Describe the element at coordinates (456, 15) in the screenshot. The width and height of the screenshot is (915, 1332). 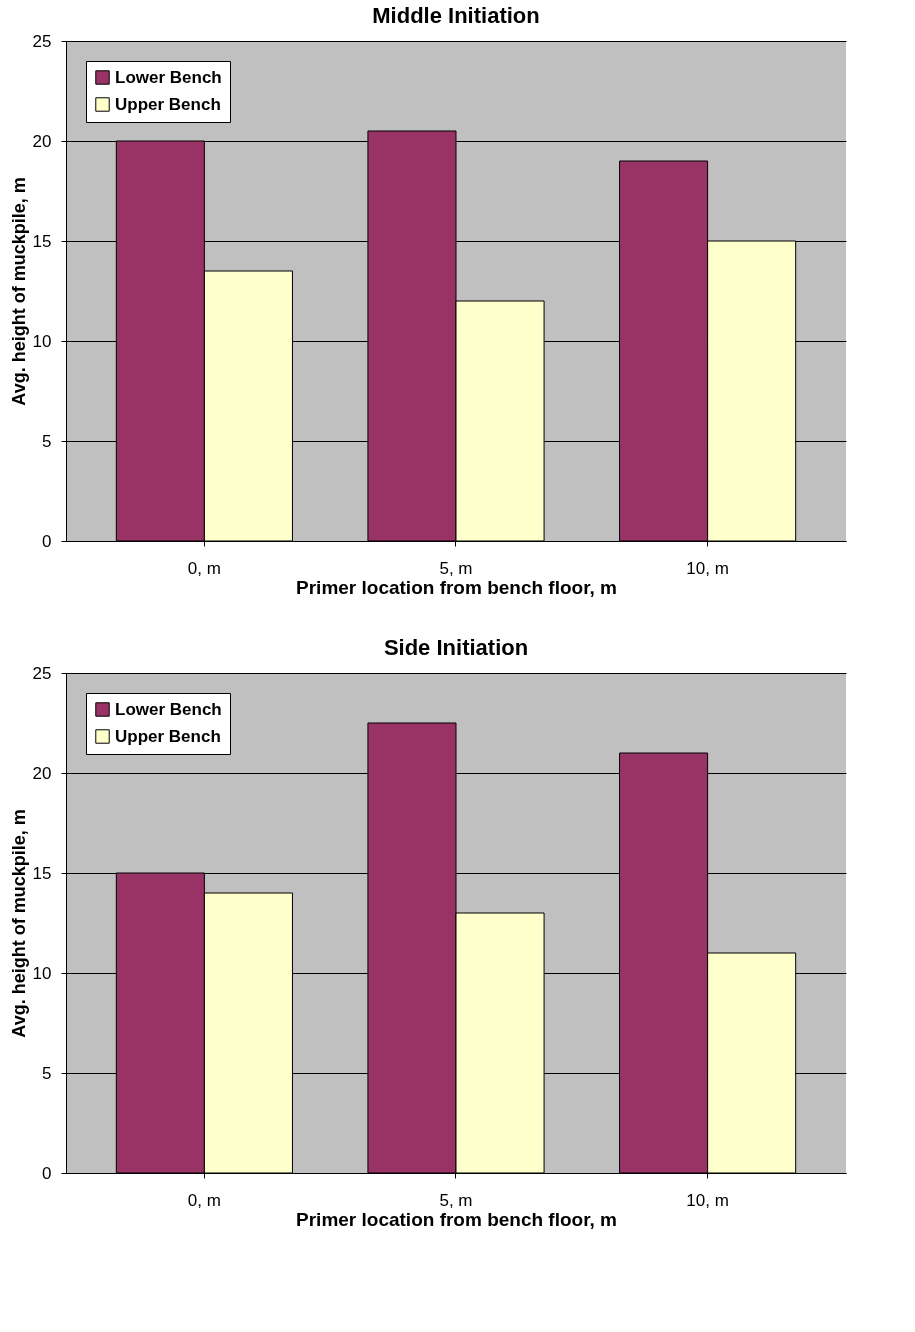
I see `chart-title: Middle Initiation` at that location.